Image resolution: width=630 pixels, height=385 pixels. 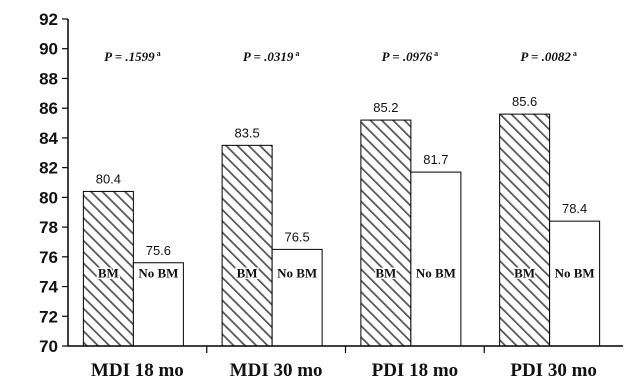 I want to click on y-tick-label: 78, so click(x=48, y=227).